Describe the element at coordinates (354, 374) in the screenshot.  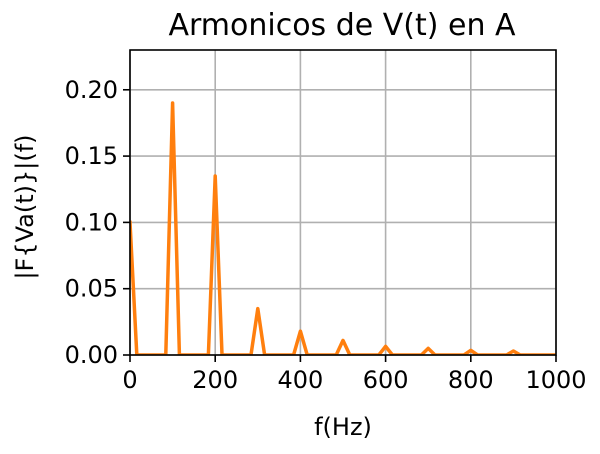
I see `x-axis-ticks: 0 200 400 600 800 1000` at that location.